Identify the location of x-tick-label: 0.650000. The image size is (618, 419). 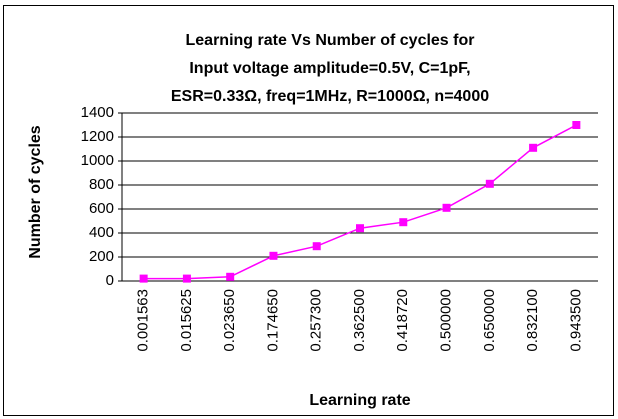
(489, 320).